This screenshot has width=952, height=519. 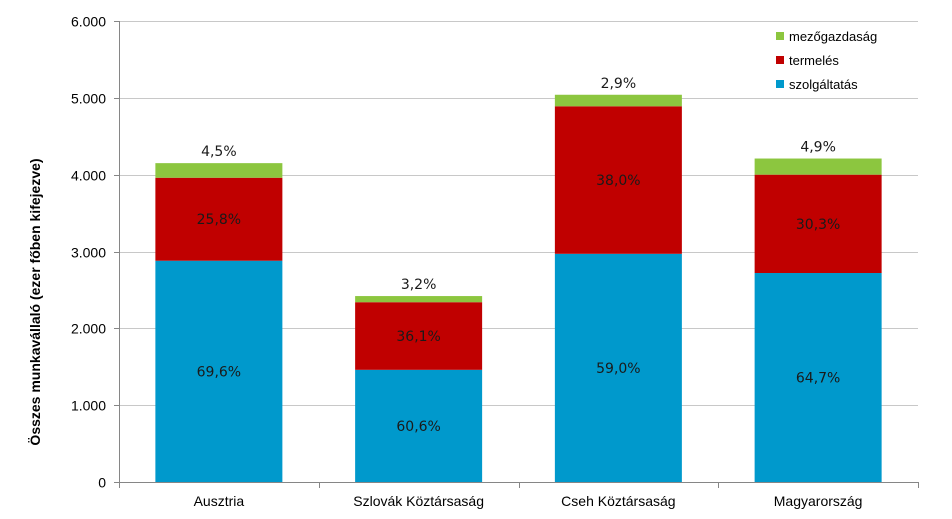 I want to click on data-label: 60,6%, so click(x=418, y=427).